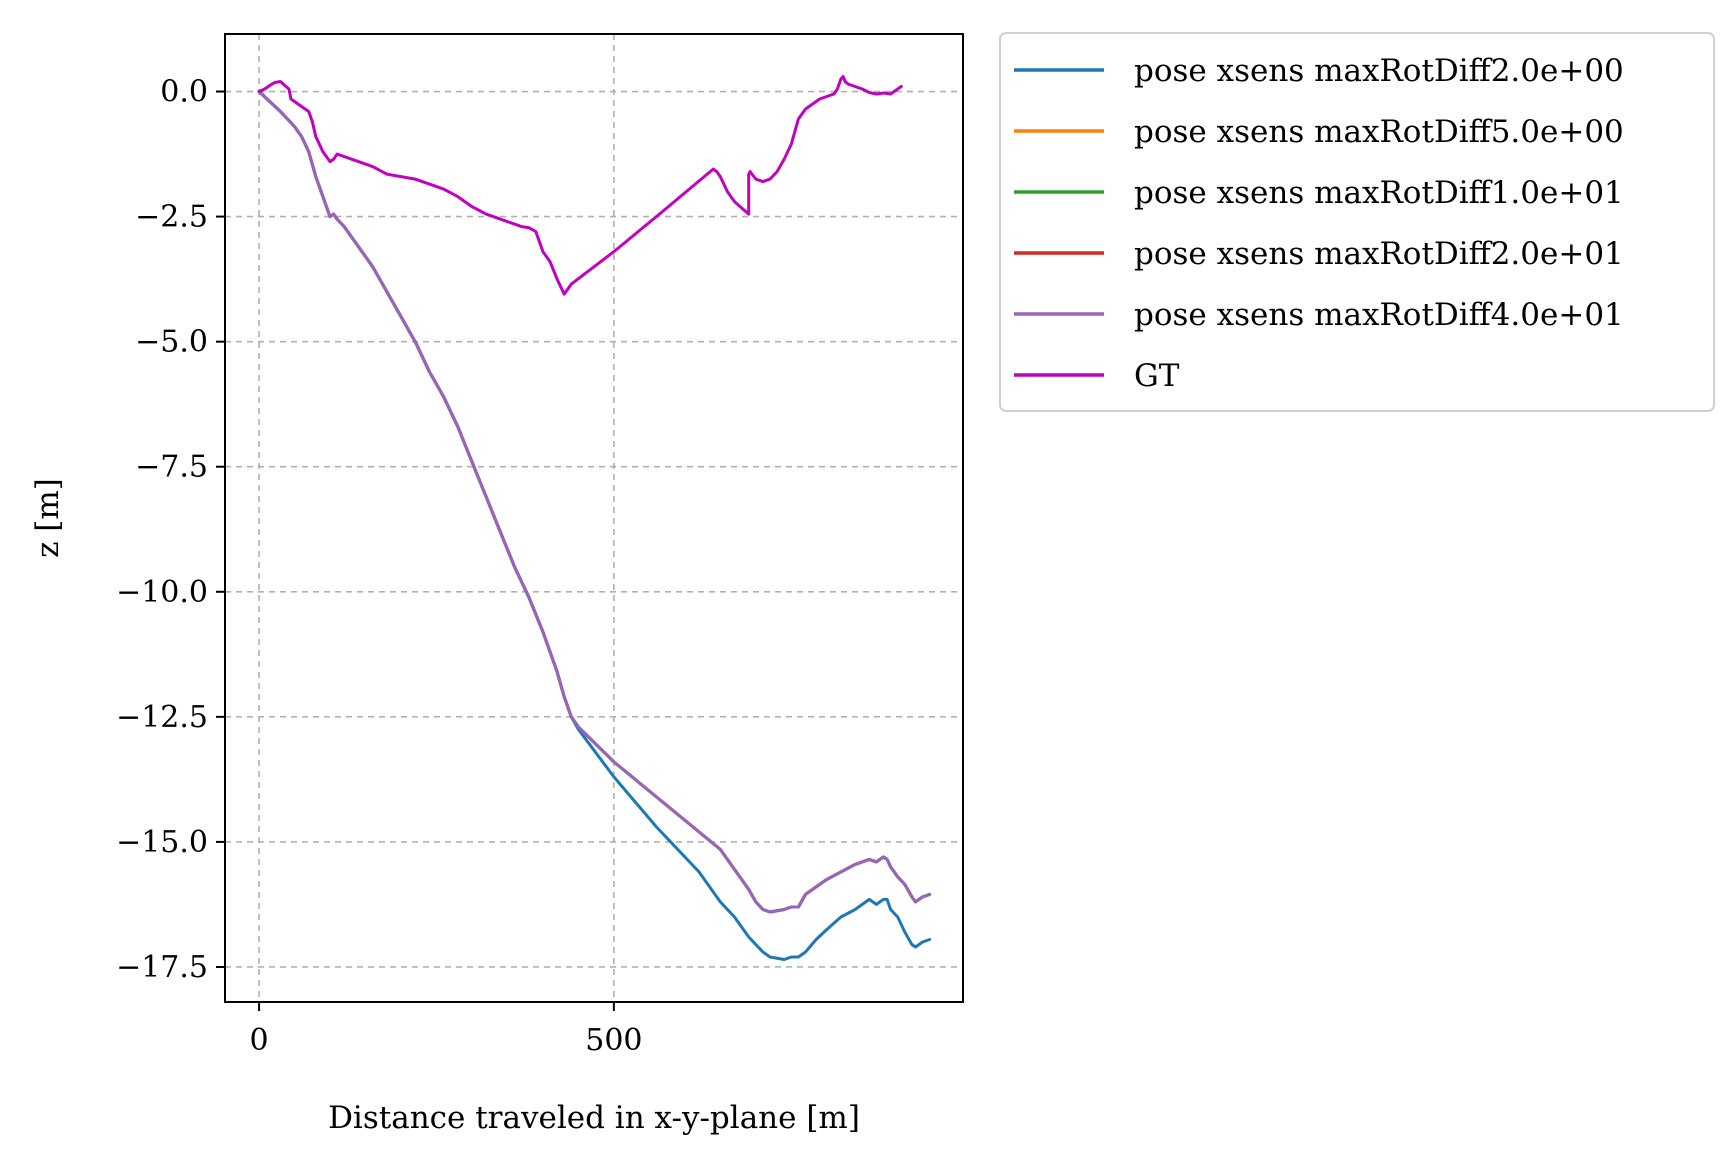  What do you see at coordinates (594, 1118) in the screenshot?
I see `x-axis-title: Distance traveled in x-y-plane [m]` at bounding box center [594, 1118].